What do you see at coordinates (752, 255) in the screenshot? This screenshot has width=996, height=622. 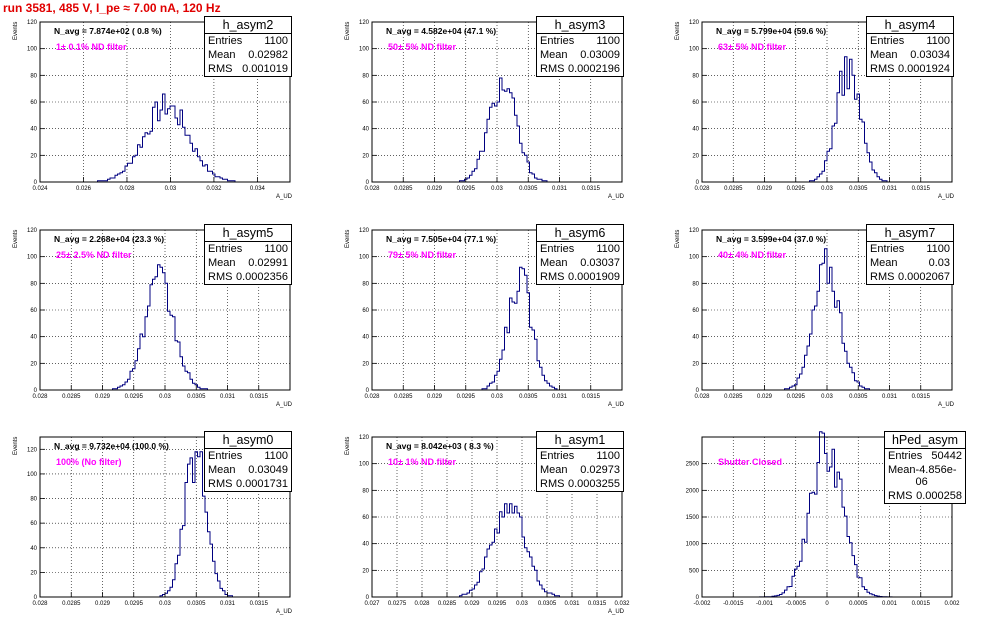 I see `filter-label: 40± 4% ND filter` at bounding box center [752, 255].